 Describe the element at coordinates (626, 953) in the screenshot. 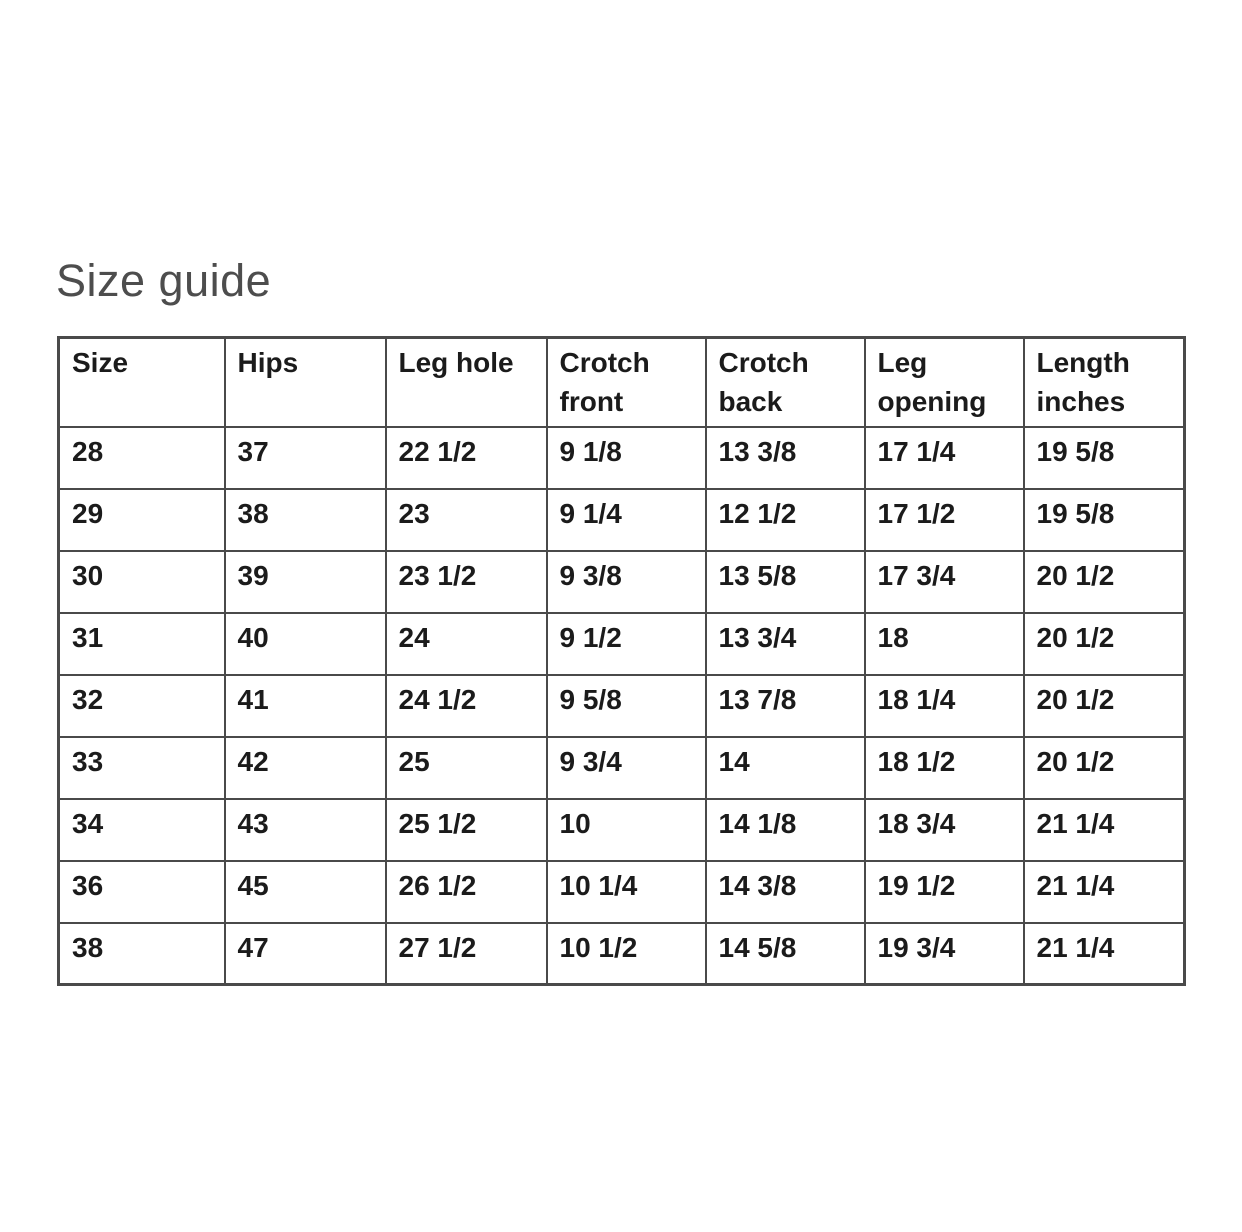

I see `table-cell: 10 1/2` at that location.